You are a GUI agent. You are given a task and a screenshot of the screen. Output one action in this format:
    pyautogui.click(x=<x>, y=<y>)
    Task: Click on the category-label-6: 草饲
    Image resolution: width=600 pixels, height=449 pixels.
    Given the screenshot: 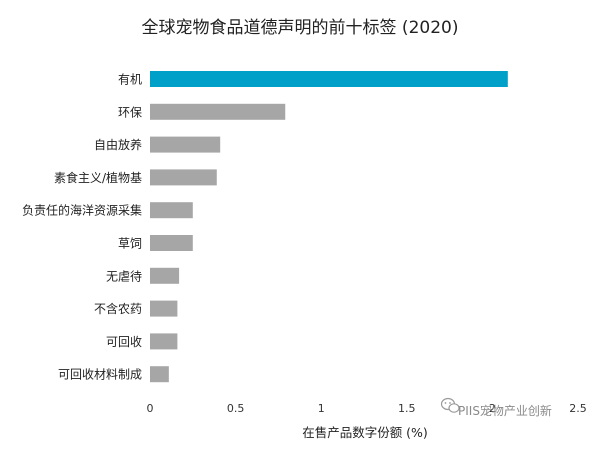 What is the action you would take?
    pyautogui.click(x=130, y=244)
    